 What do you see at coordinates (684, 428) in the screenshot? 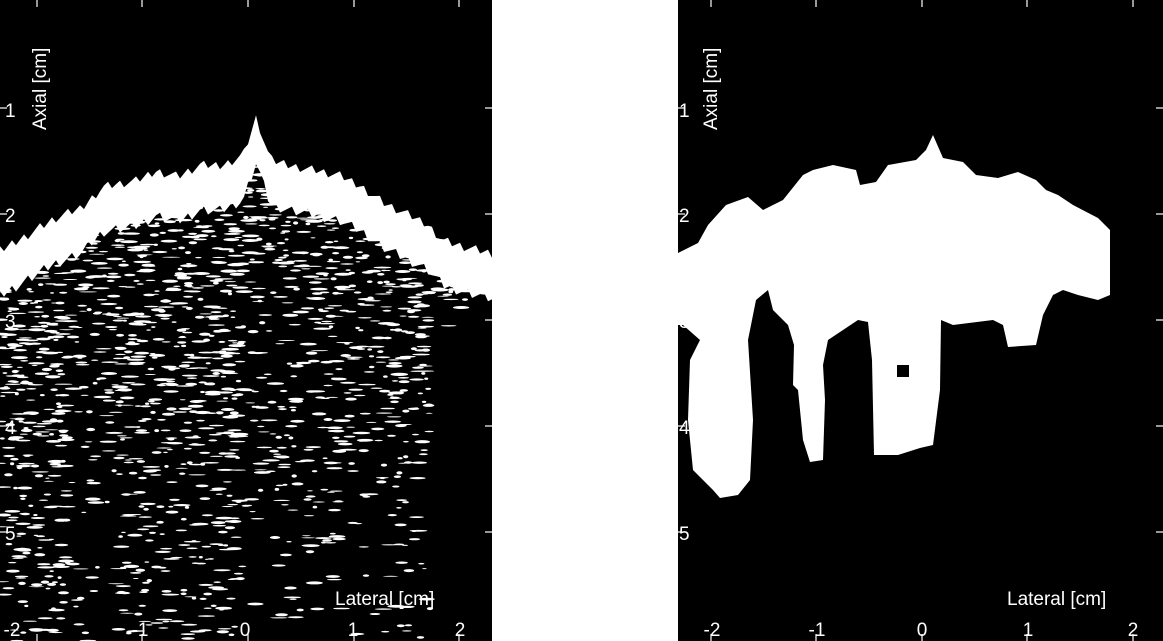
I see `right-y-tick-label: 4` at bounding box center [684, 428].